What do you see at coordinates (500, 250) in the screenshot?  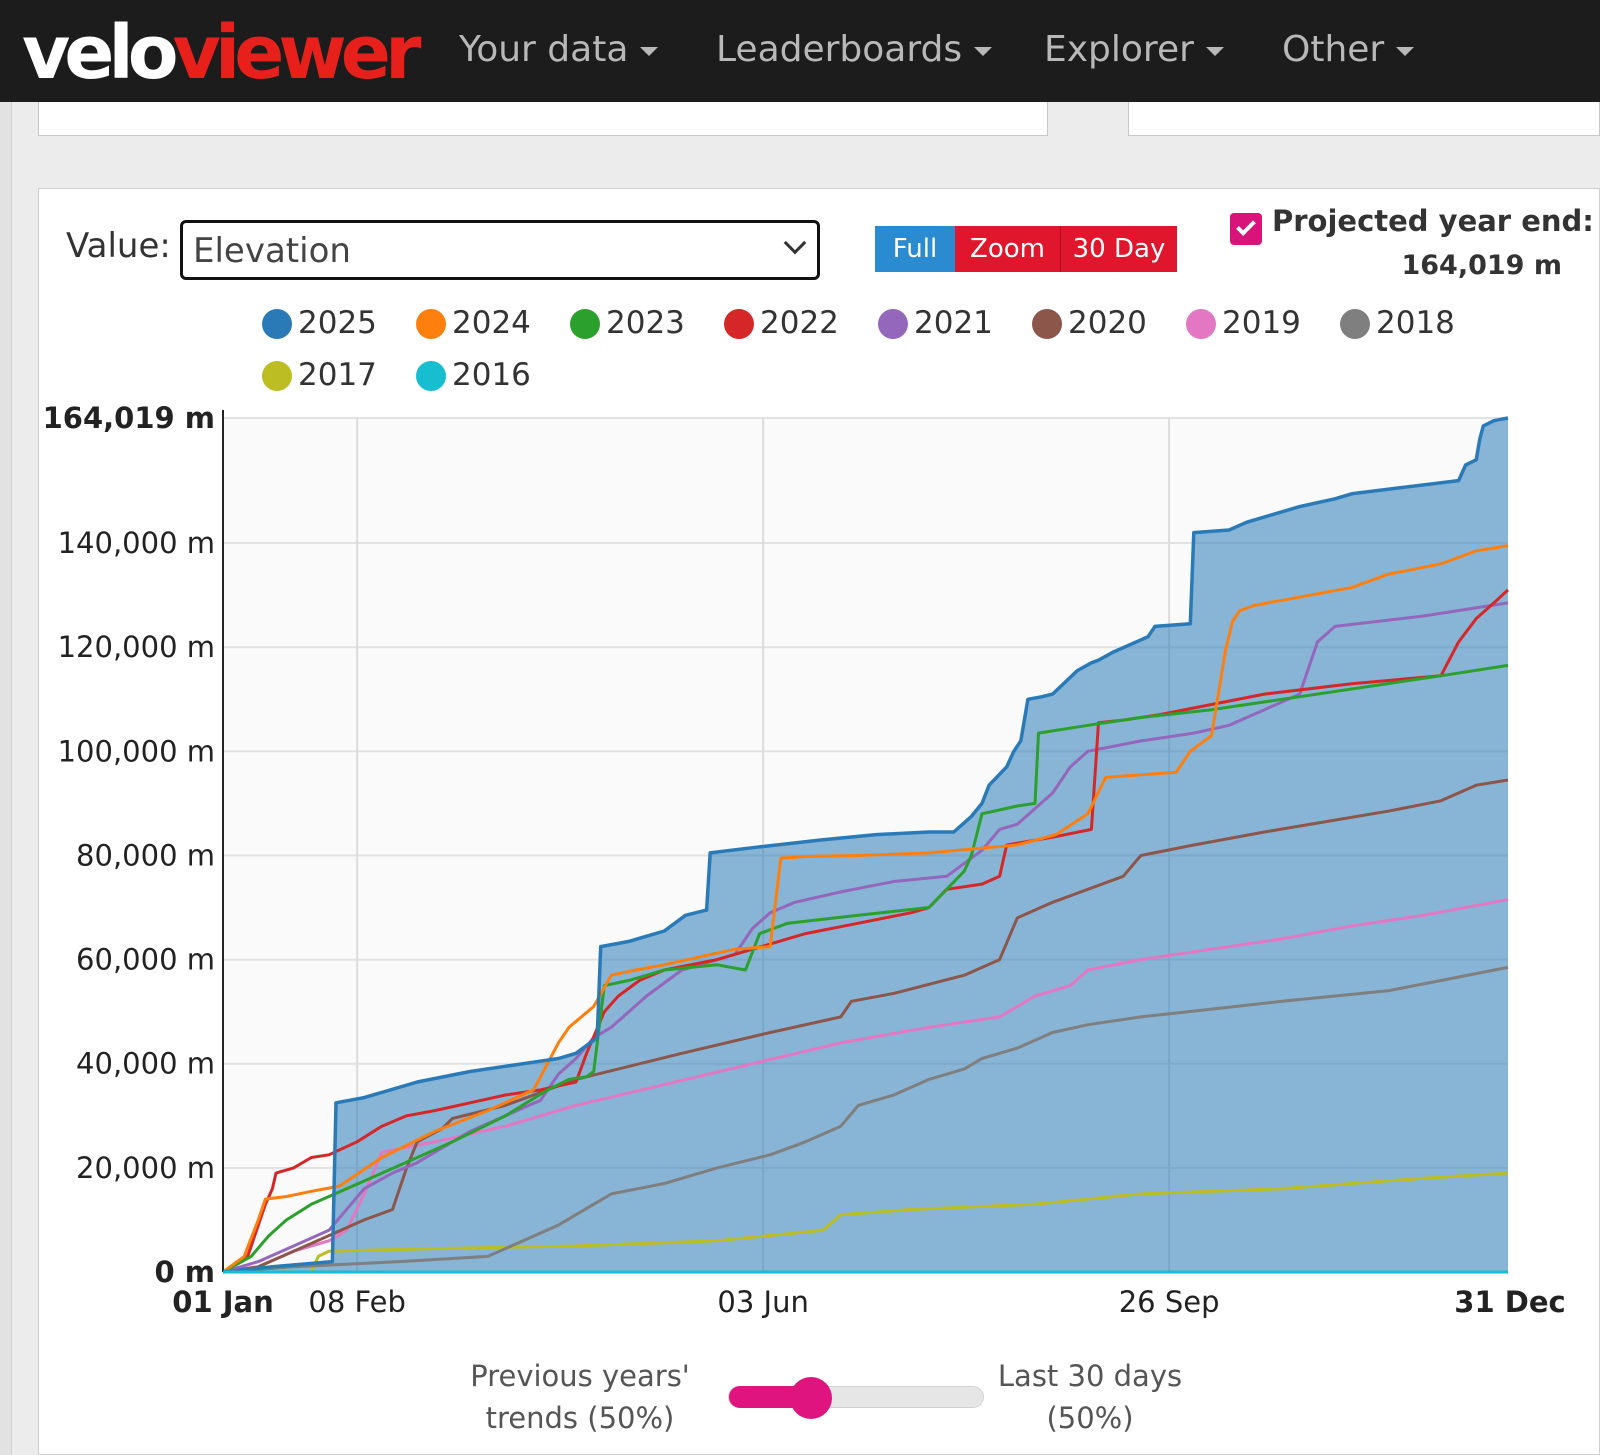 I see `value-select: Elevation` at bounding box center [500, 250].